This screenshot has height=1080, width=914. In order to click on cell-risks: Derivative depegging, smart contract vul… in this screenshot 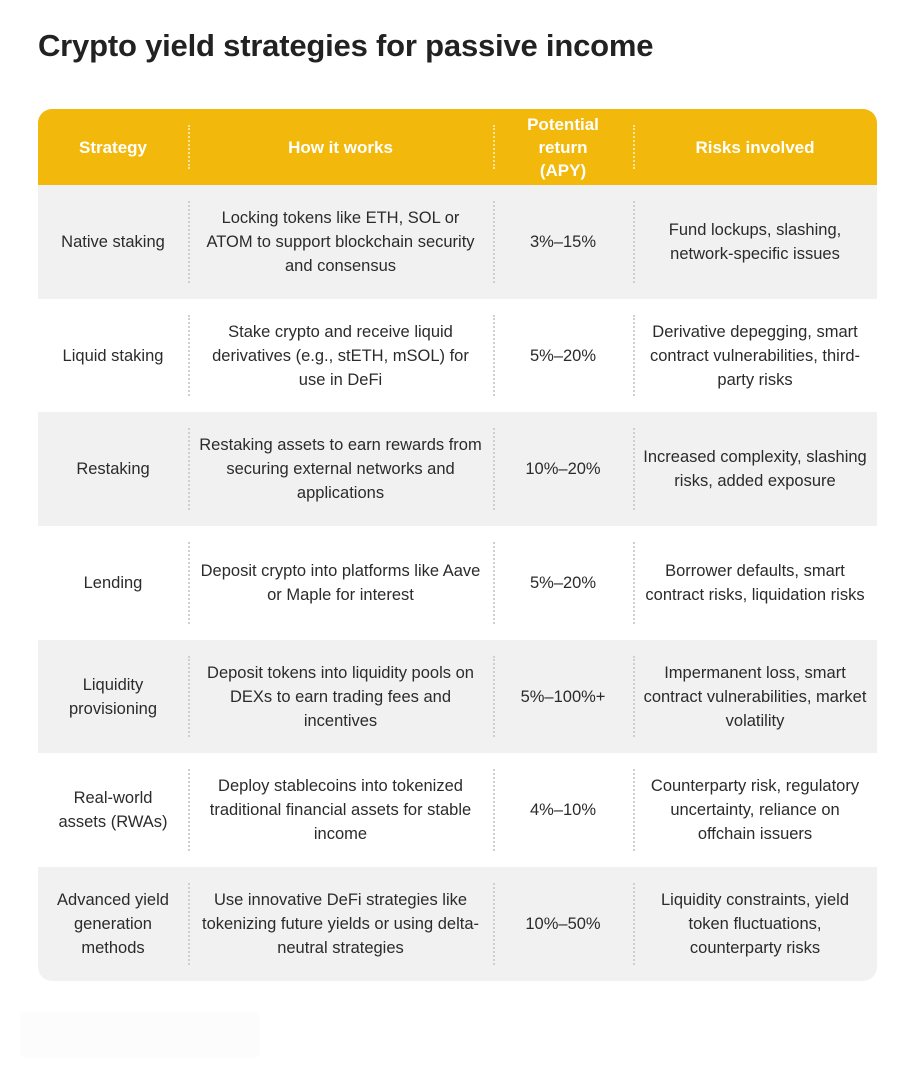, I will do `click(755, 356)`.